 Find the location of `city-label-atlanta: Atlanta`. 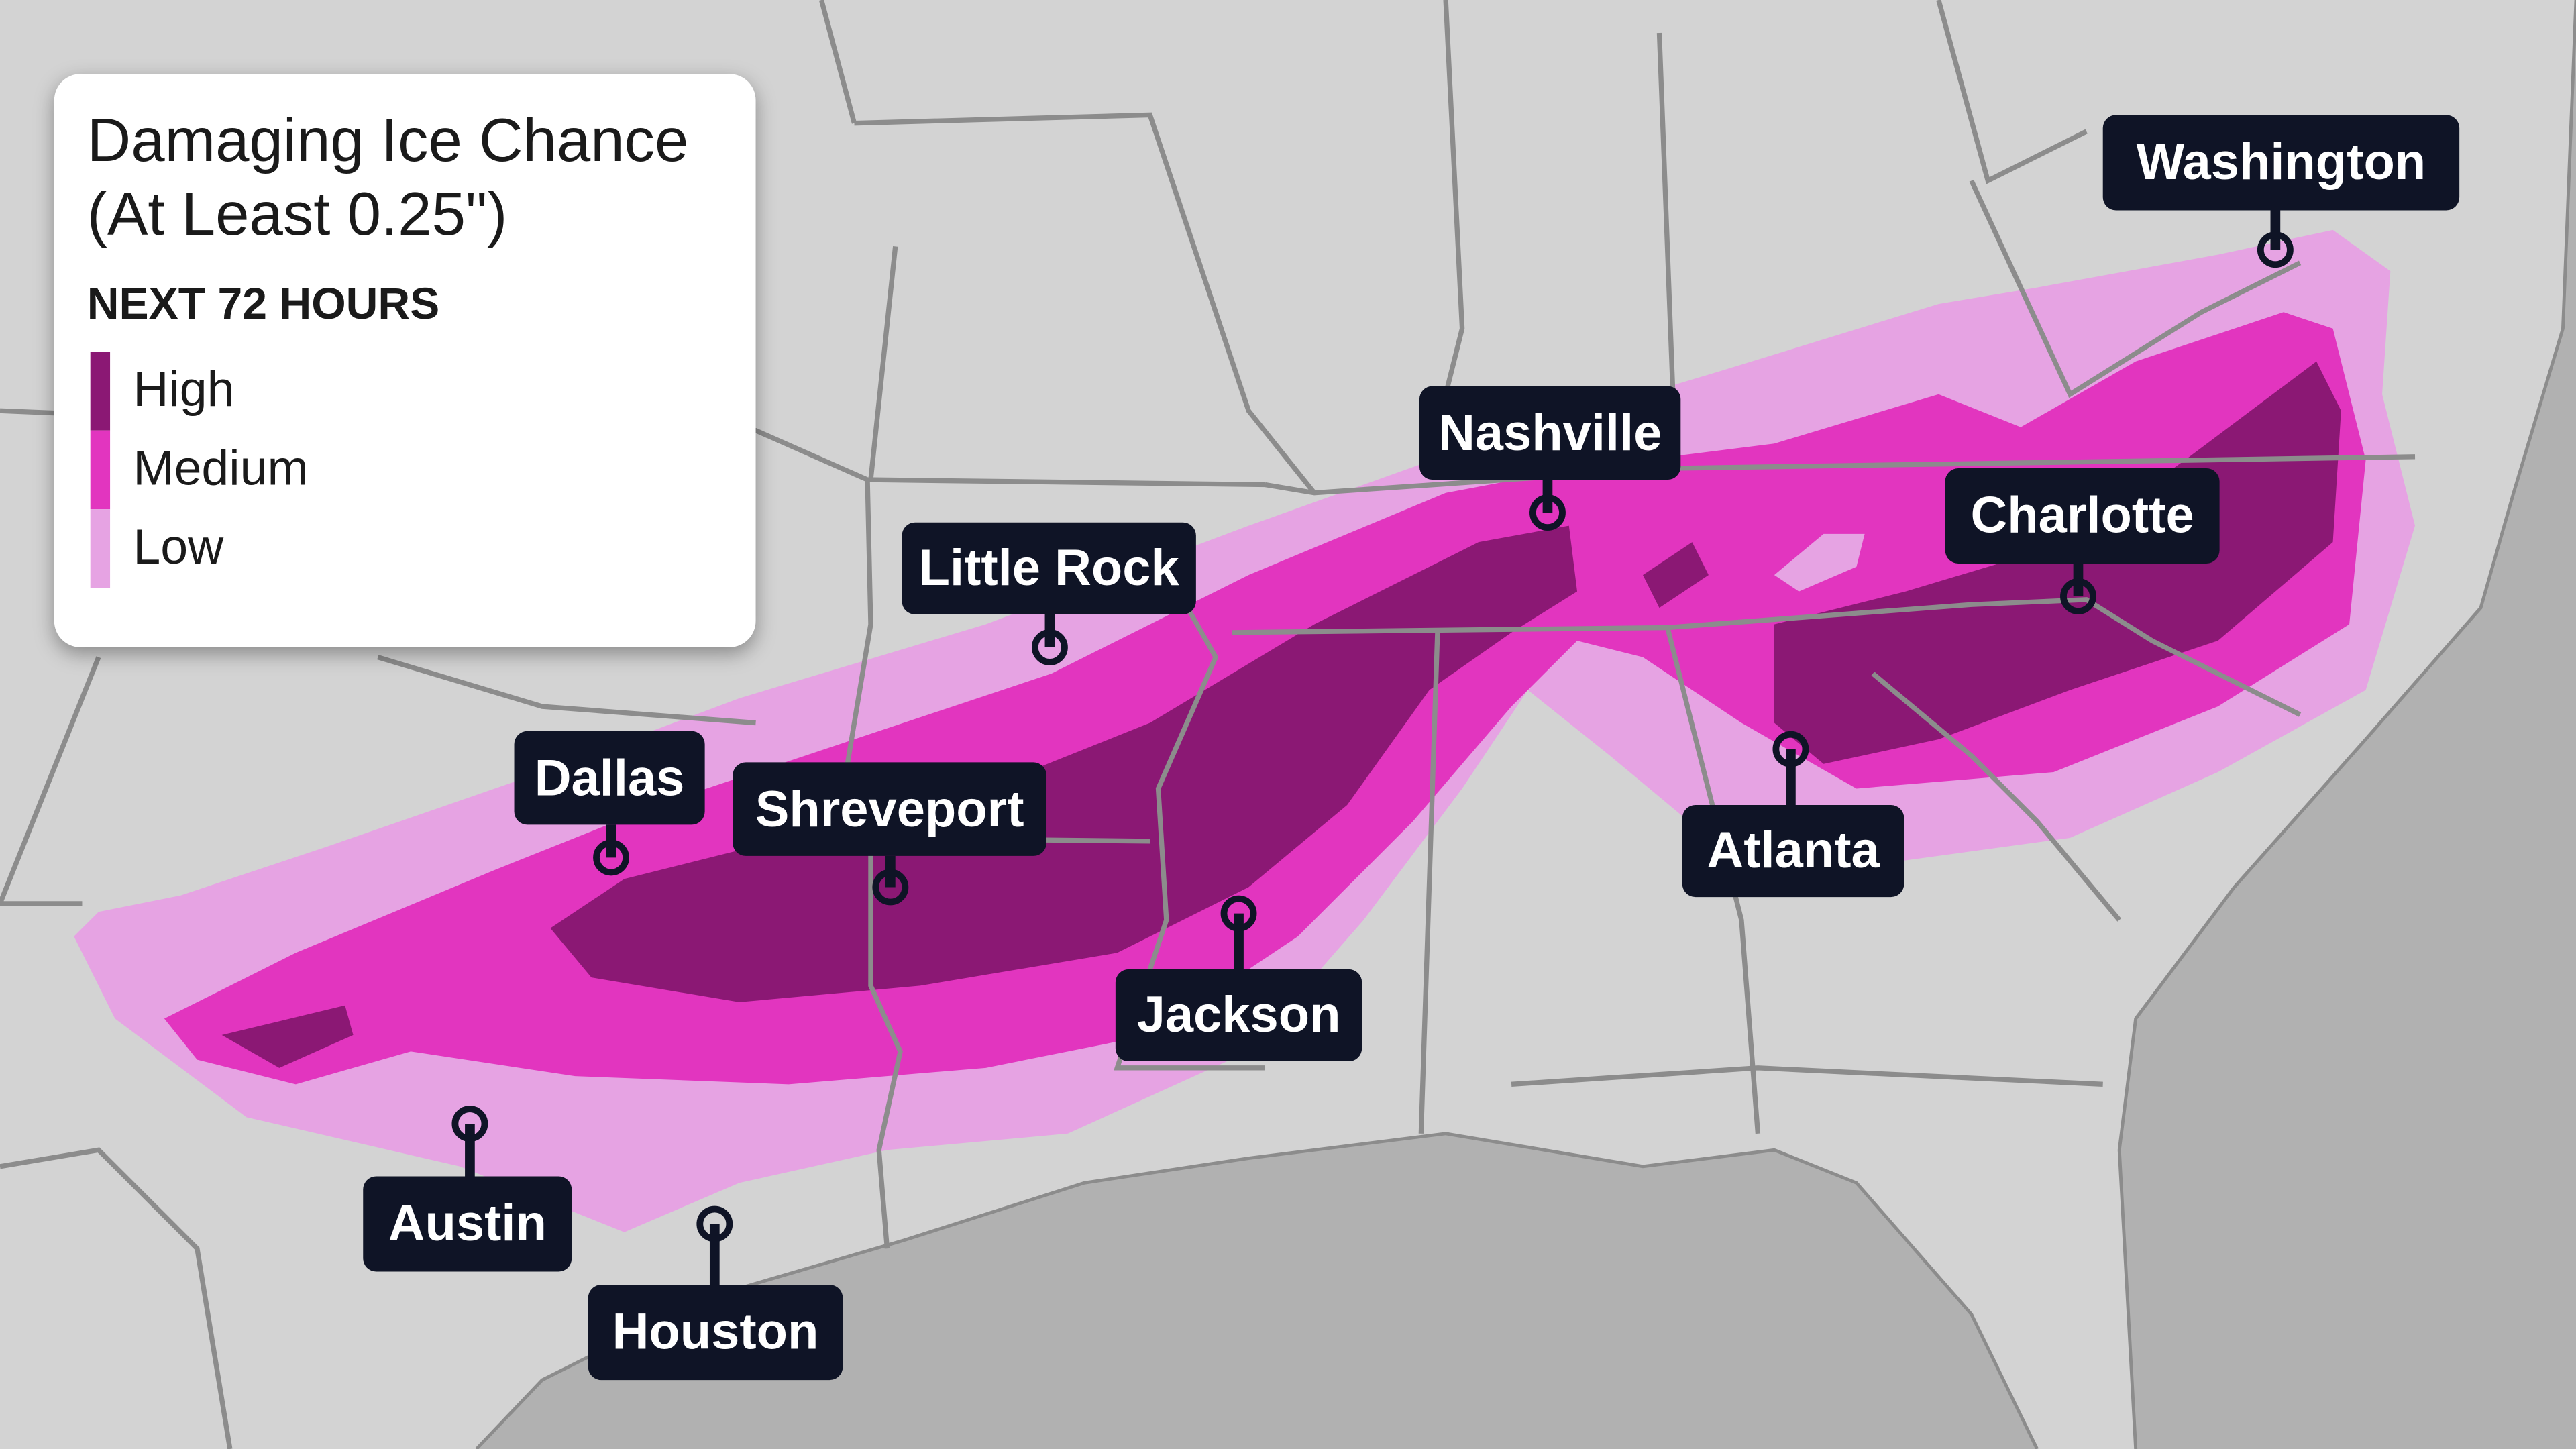

city-label-atlanta: Atlanta is located at coordinates (1793, 851).